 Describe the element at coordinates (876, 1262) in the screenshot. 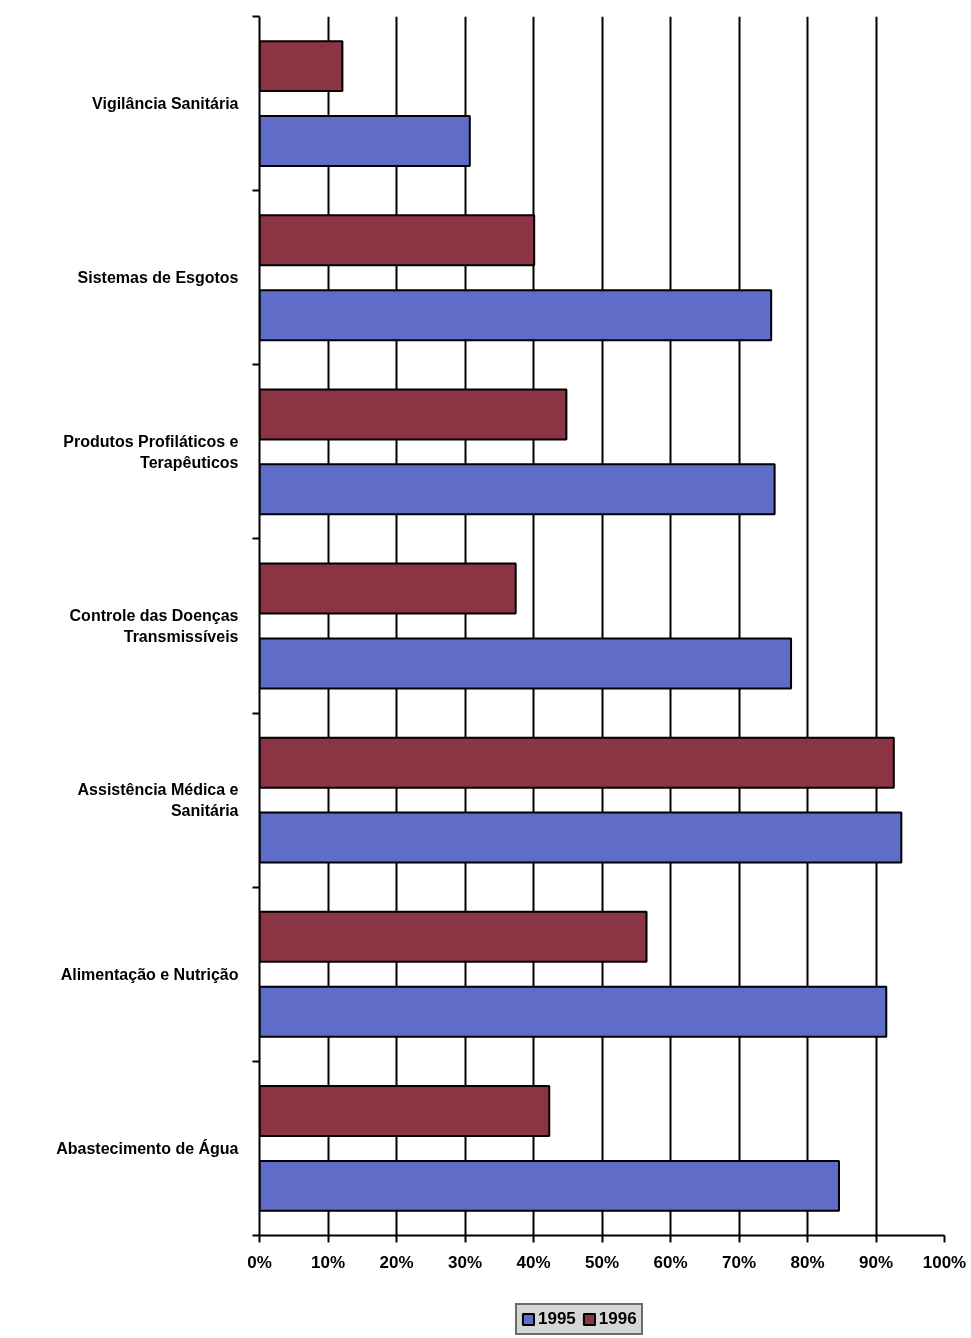

I see `x-tick-label: 90%` at that location.